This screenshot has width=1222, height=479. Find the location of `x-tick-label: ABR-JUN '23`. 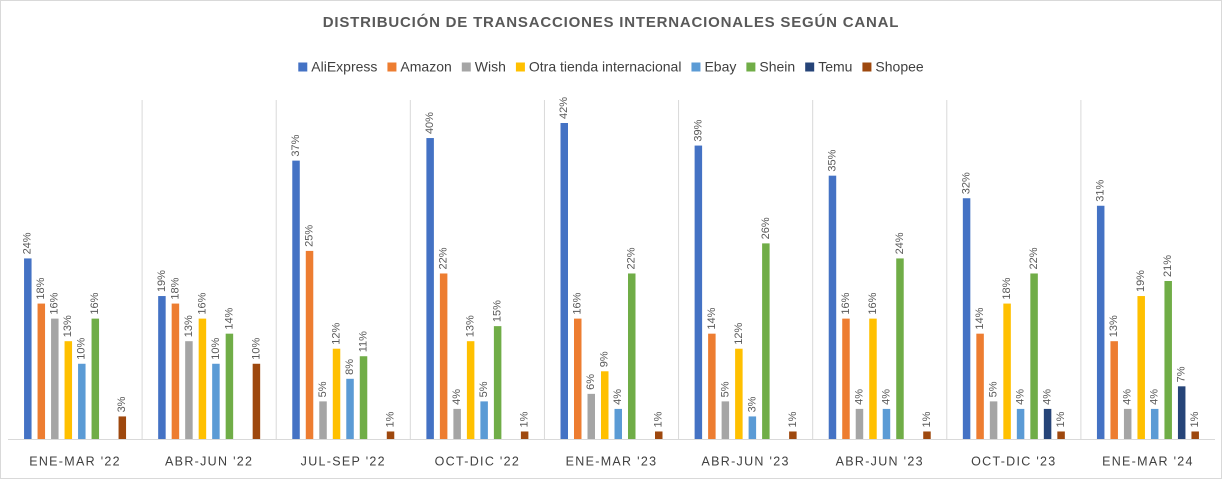

x-tick-label: ABR-JUN '23 is located at coordinates (880, 461).